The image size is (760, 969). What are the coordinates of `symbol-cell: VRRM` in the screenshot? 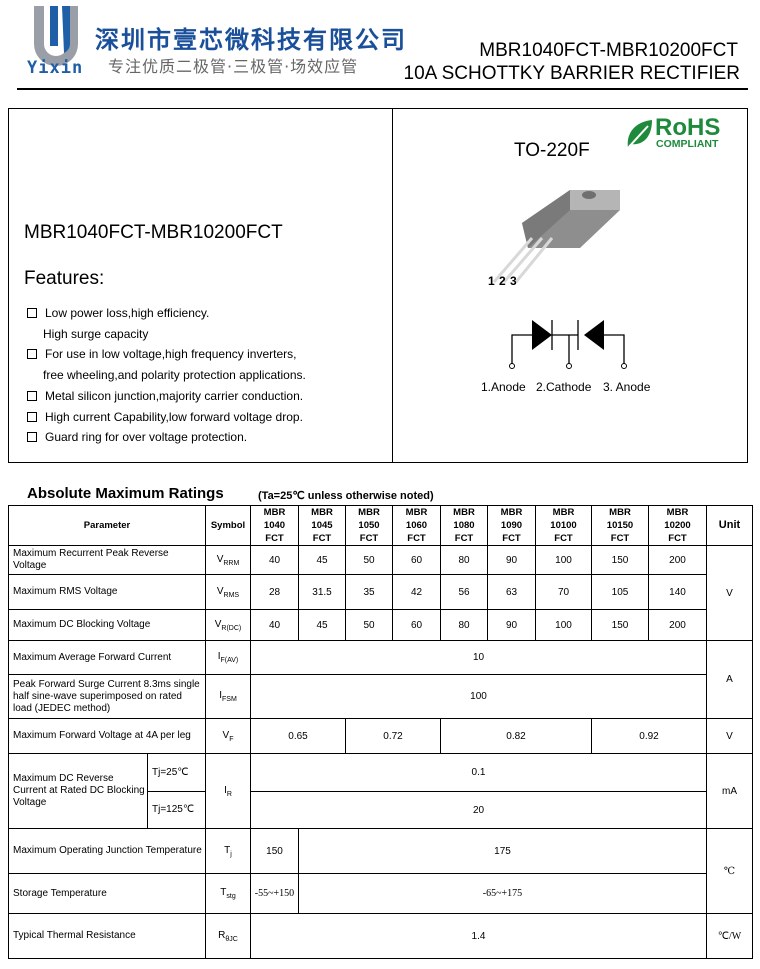 It's located at (228, 560).